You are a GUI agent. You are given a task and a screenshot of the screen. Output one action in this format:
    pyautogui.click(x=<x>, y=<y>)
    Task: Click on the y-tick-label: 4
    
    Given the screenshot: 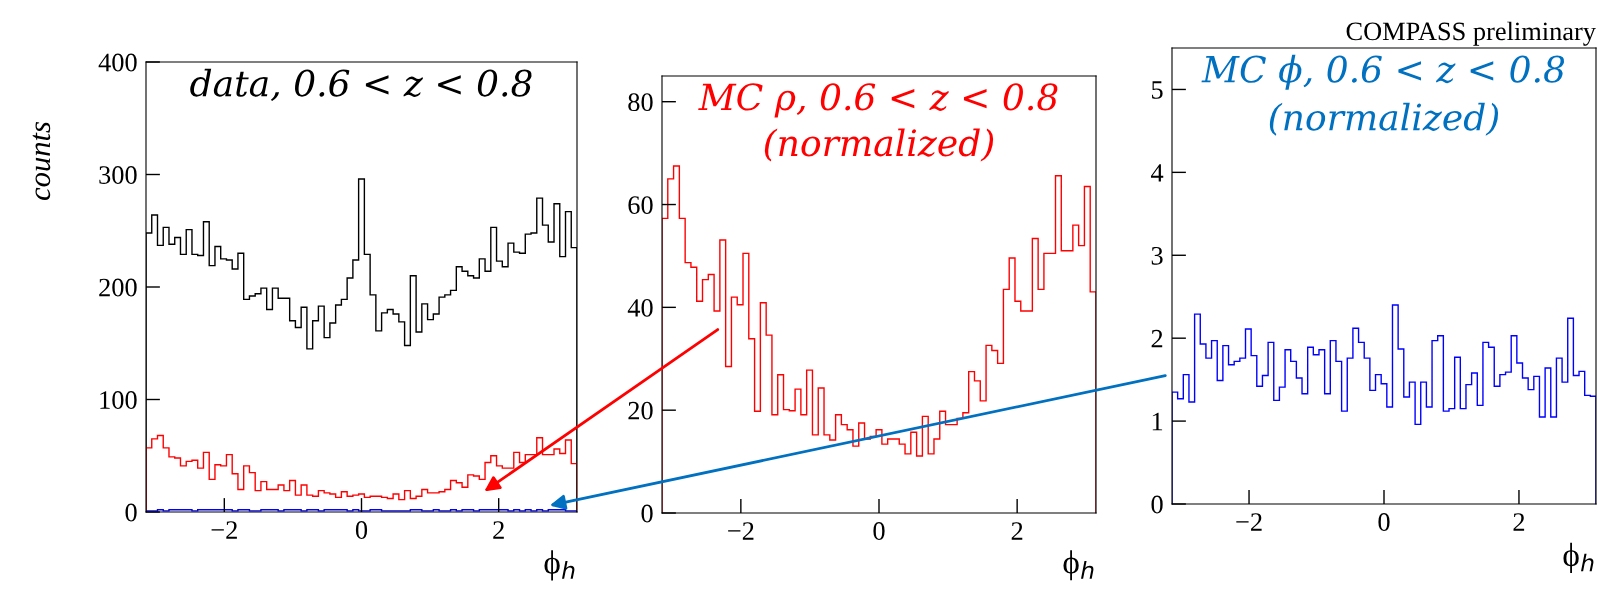 What is the action you would take?
    pyautogui.click(x=1157, y=173)
    